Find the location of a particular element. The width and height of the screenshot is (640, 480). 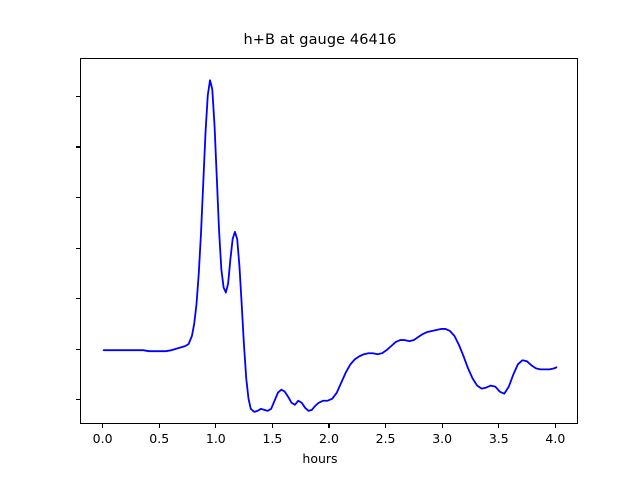

x-axis-tick-label: 0.5 is located at coordinates (159, 438).